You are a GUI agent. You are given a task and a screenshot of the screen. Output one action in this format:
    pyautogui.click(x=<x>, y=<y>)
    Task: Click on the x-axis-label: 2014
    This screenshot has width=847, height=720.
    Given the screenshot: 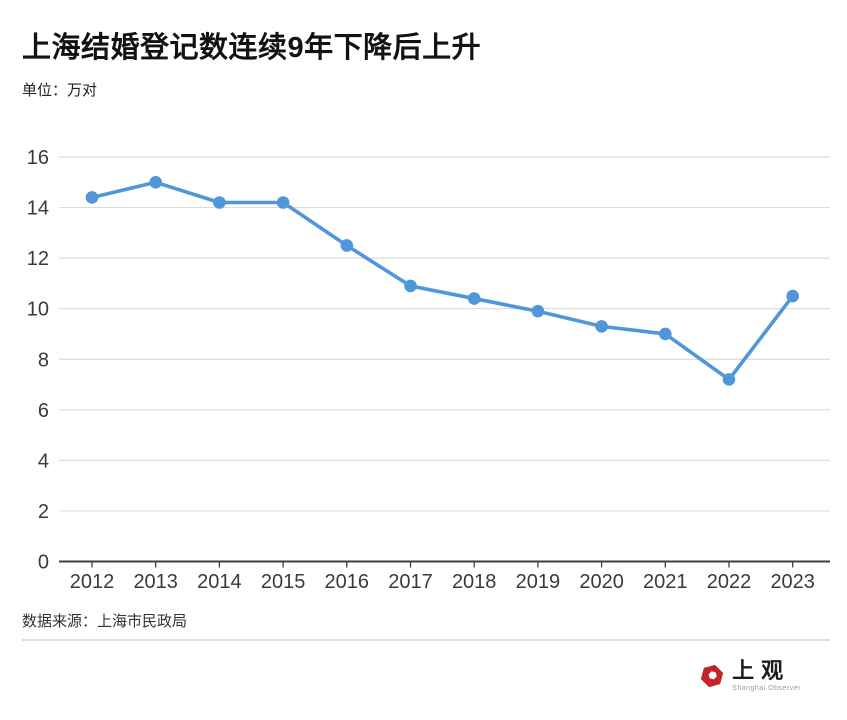 What is the action you would take?
    pyautogui.click(x=219, y=582)
    